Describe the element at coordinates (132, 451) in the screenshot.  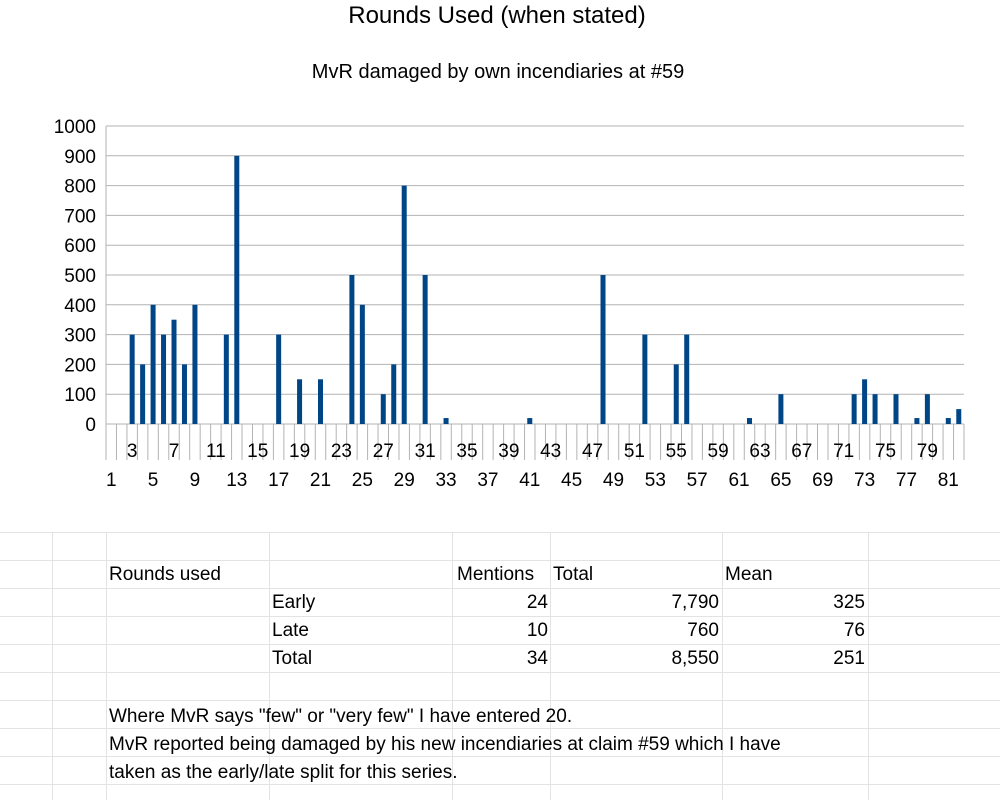
I see `x-tick-label: 3` at that location.